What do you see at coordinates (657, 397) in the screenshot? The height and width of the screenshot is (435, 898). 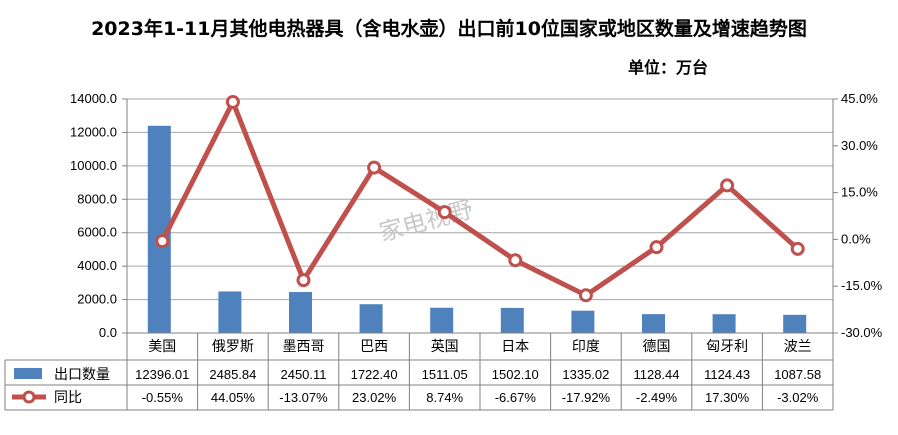 I see `yoy-cell: -2.49%` at bounding box center [657, 397].